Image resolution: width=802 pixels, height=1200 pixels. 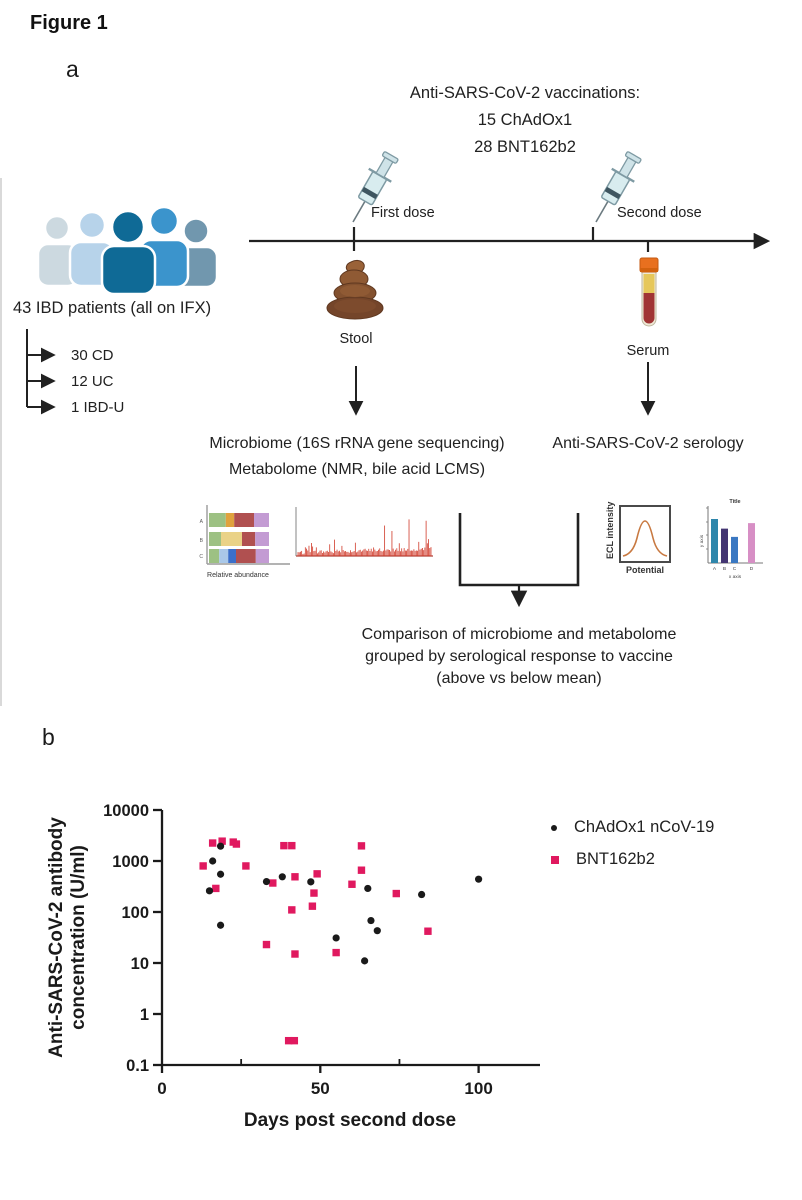 I want to click on svg-text: 1, so click(x=144, y=1015).